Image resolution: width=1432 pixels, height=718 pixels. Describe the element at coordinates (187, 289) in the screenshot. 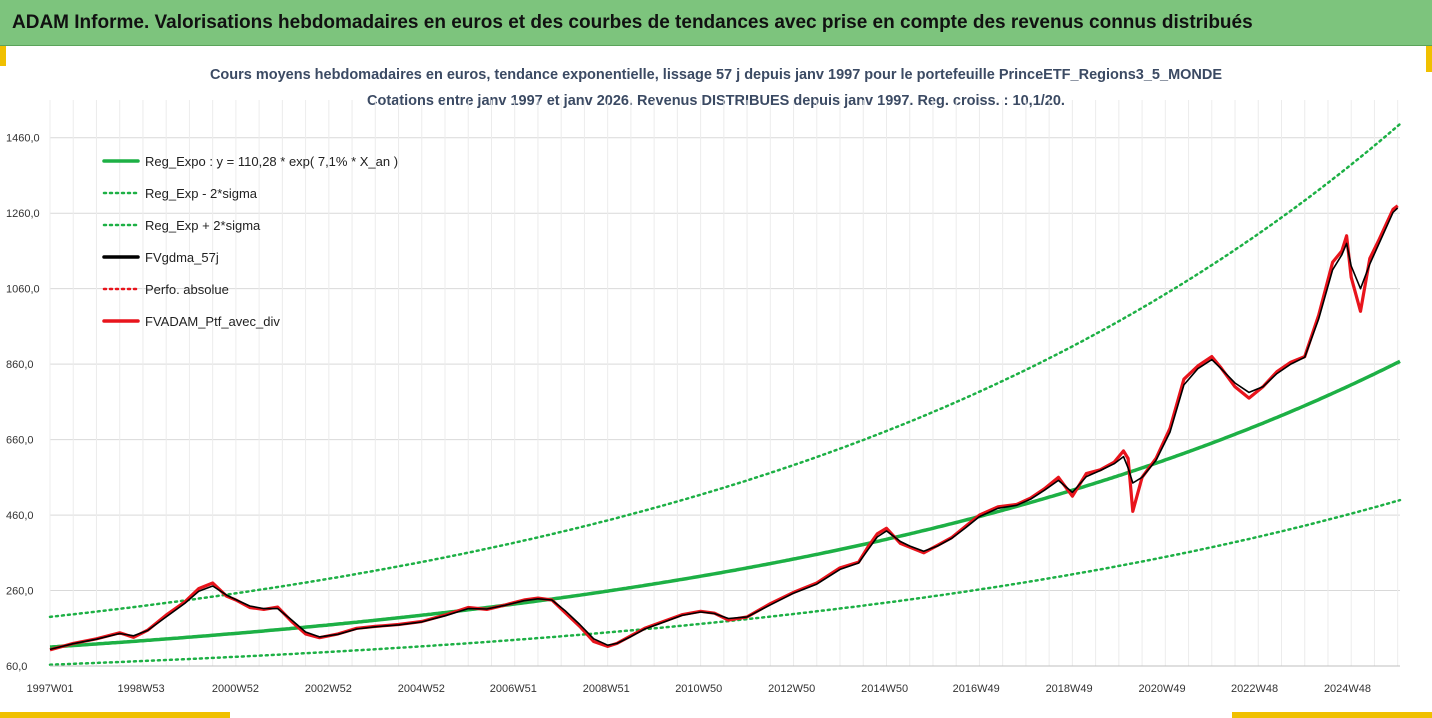

I see `legend-label: Perfo. absolue` at that location.